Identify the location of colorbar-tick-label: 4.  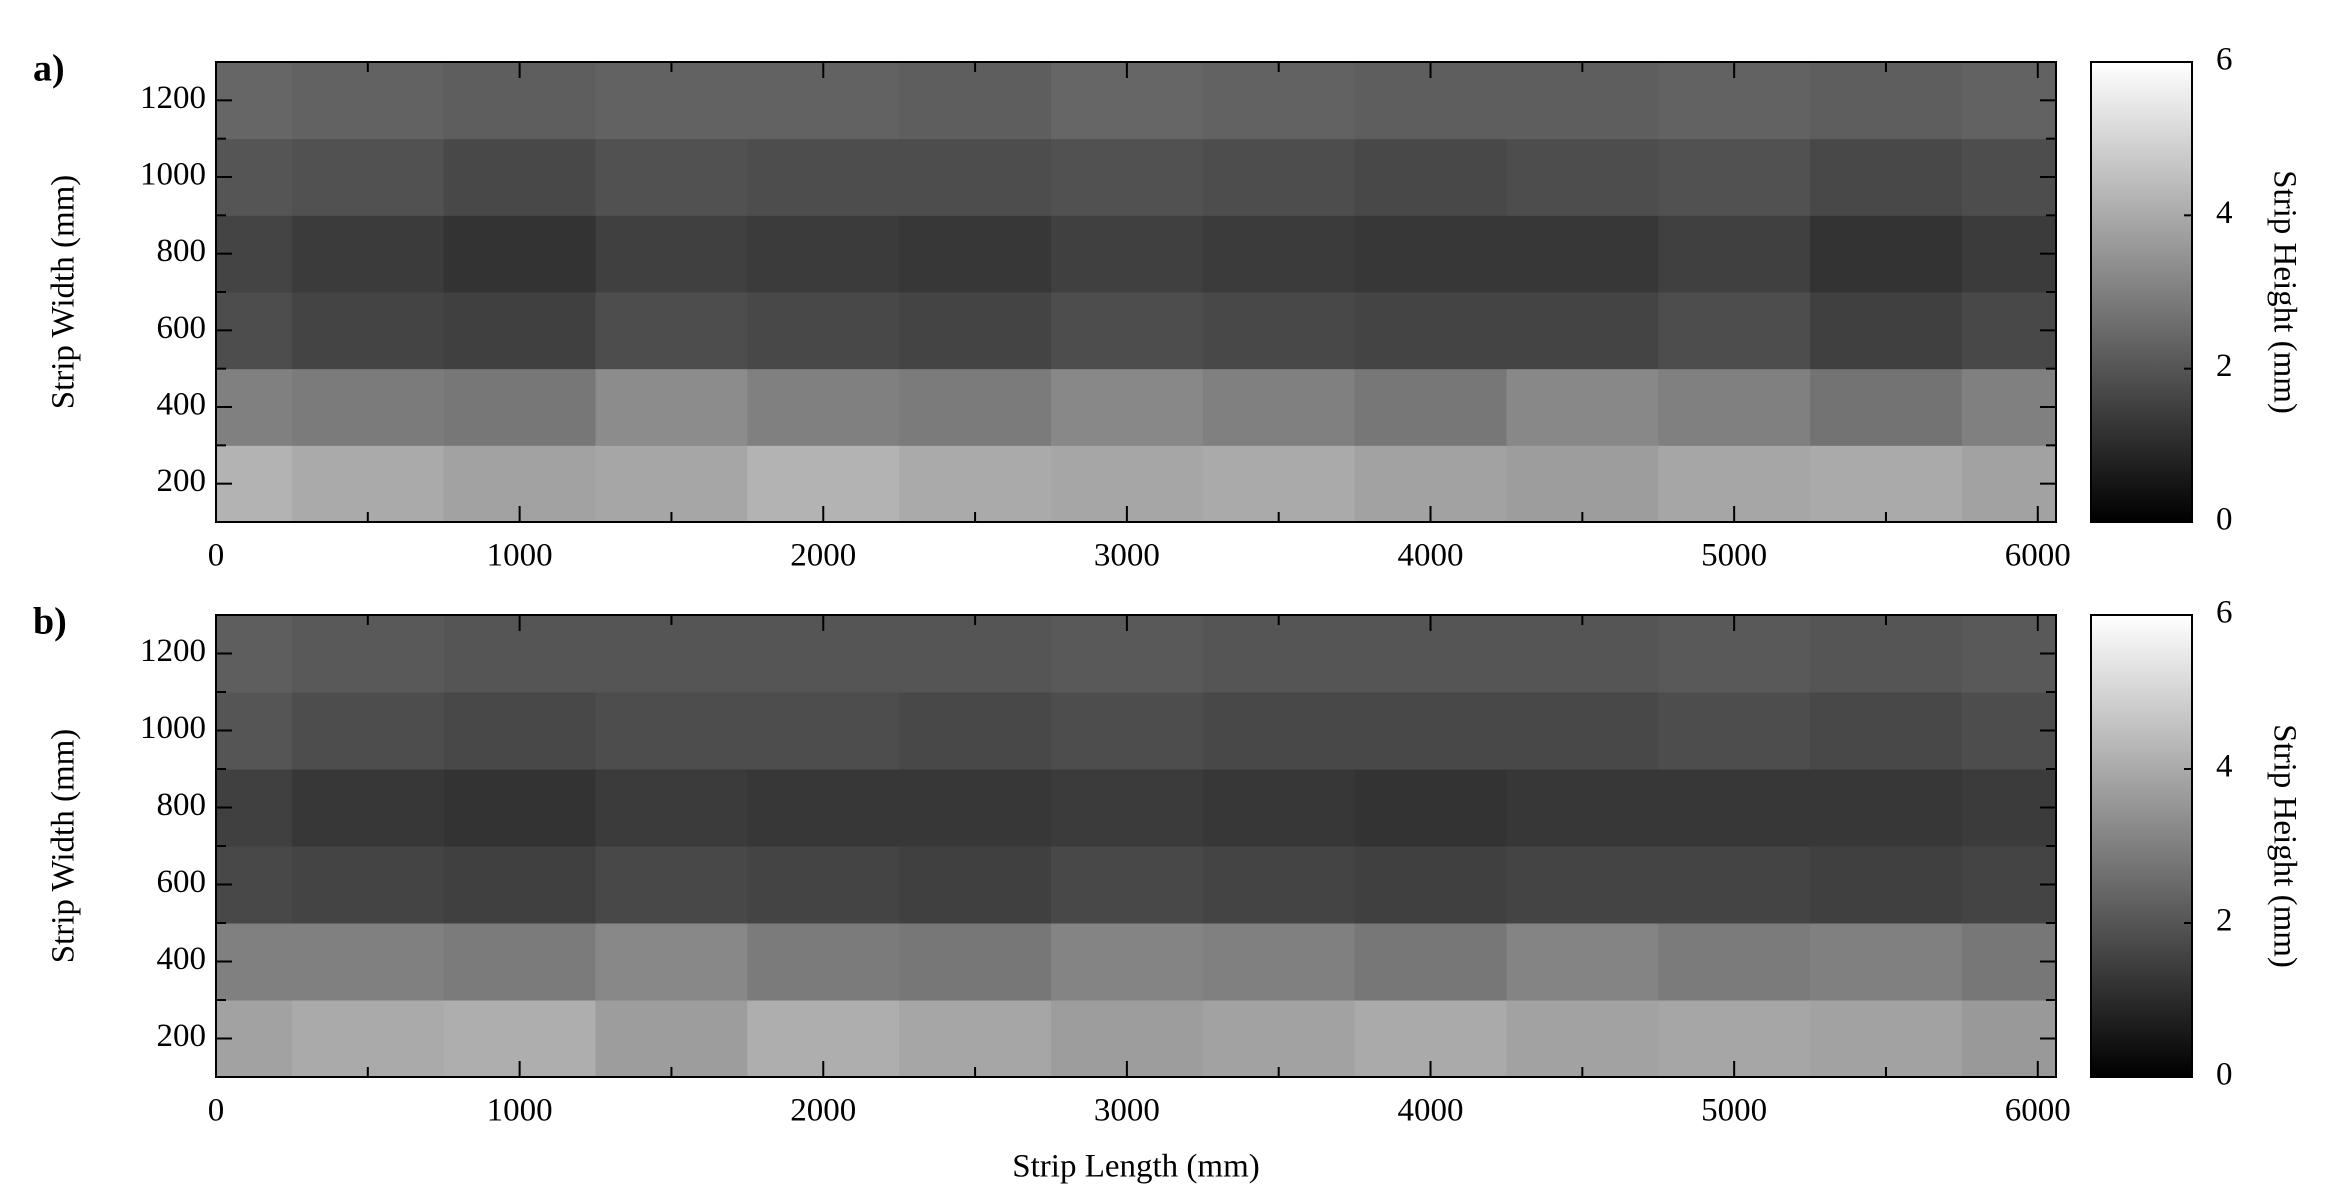
(2224, 767).